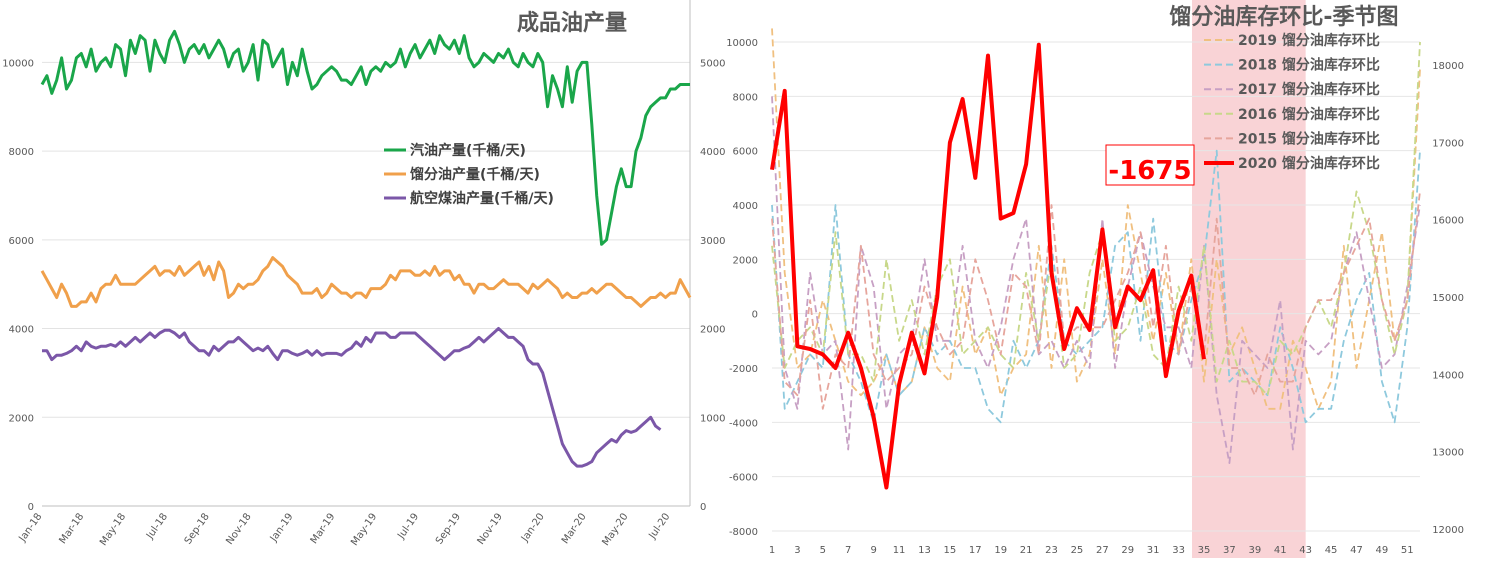 This screenshot has height=562, width=1490. What do you see at coordinates (1448, 143) in the screenshot?
I see `right-y-tick: 17000` at bounding box center [1448, 143].